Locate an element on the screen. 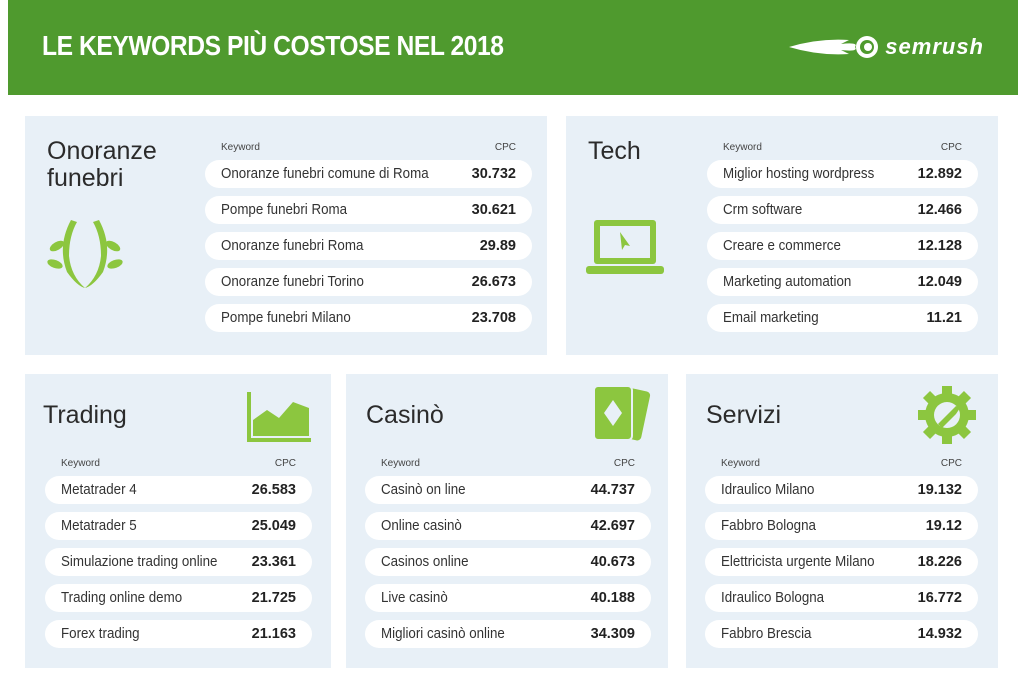 This screenshot has width=1024, height=682. cpc-cell: 11.21 is located at coordinates (944, 318).